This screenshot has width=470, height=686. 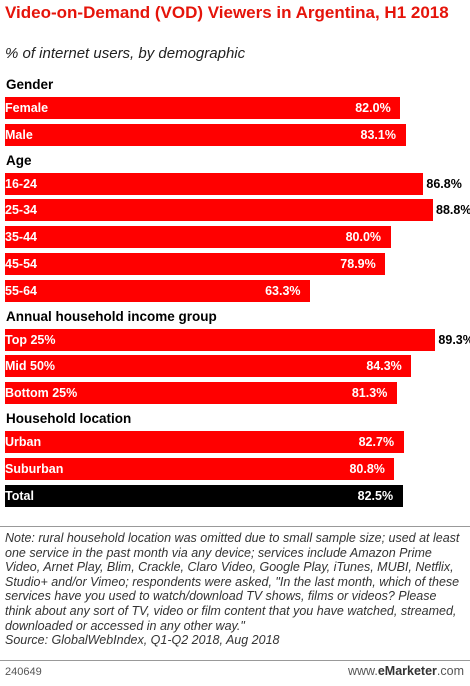 I want to click on total-value: 82.5%, so click(x=375, y=495).